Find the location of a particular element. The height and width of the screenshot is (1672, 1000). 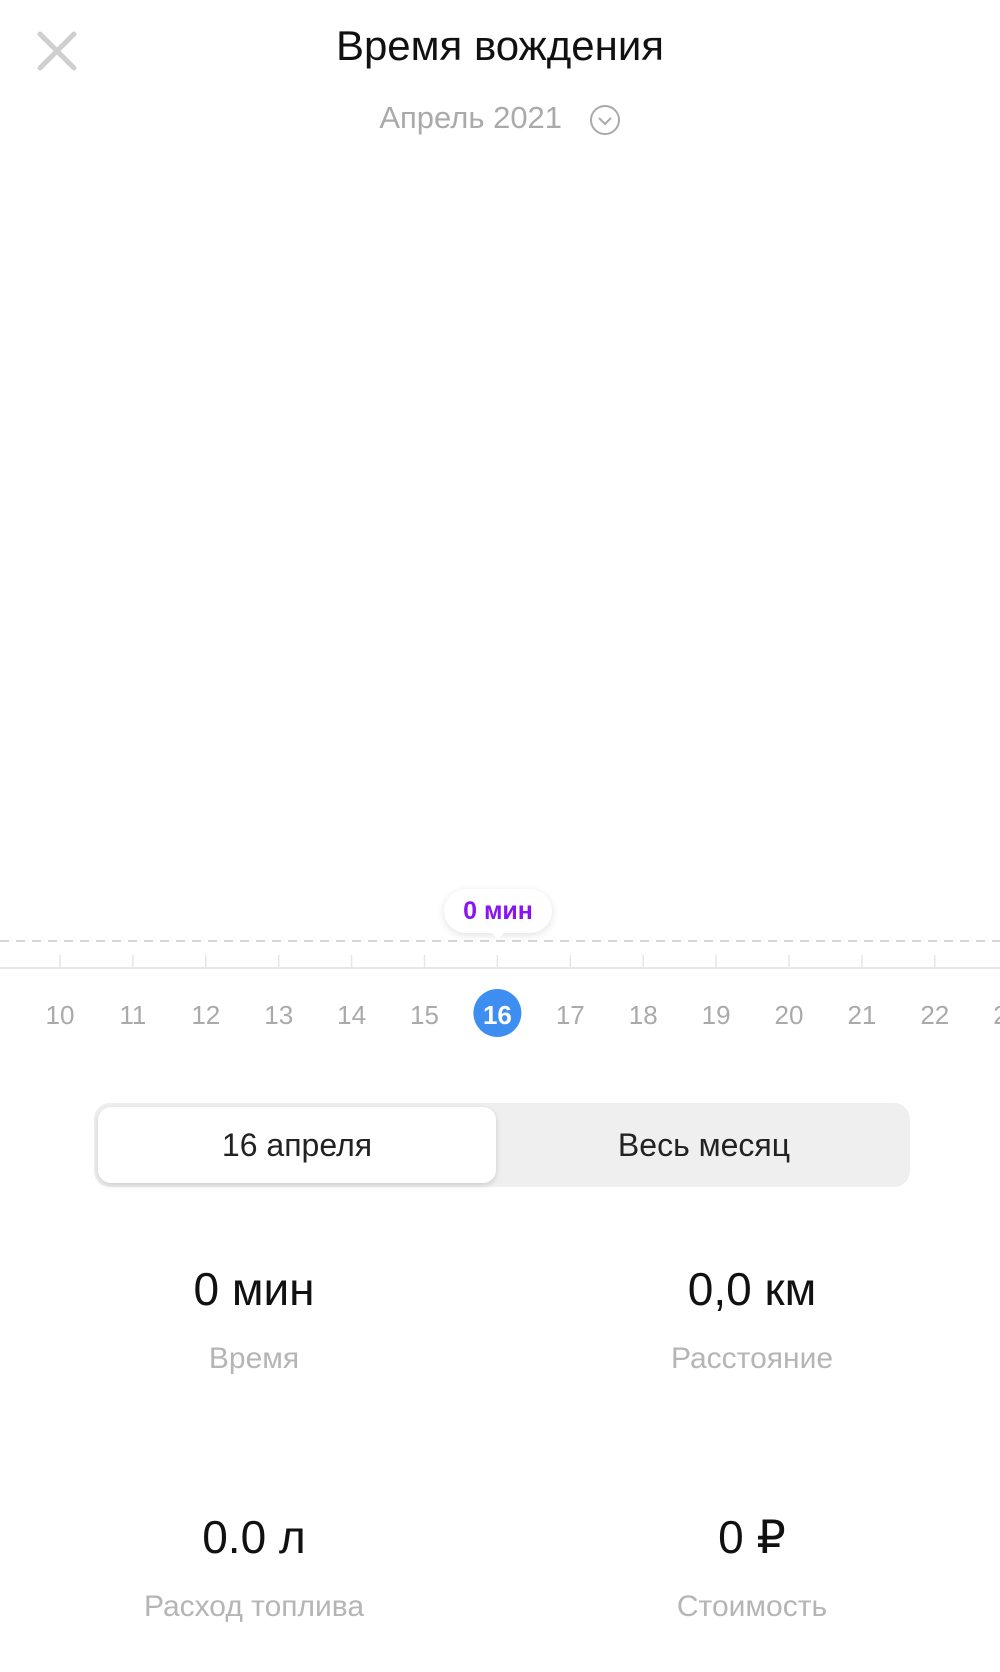

stat-label: Расстояние is located at coordinates (752, 1358).